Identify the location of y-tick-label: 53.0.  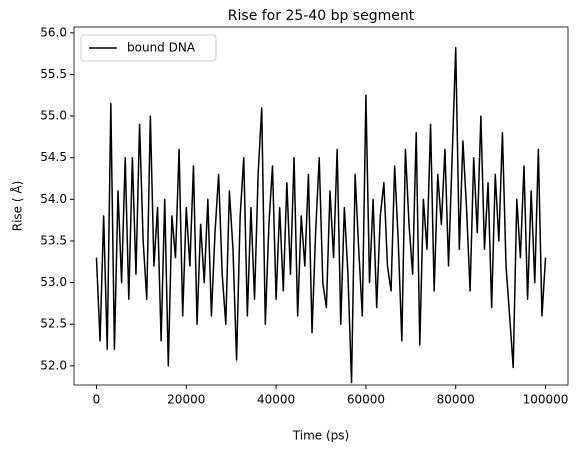
(53, 282).